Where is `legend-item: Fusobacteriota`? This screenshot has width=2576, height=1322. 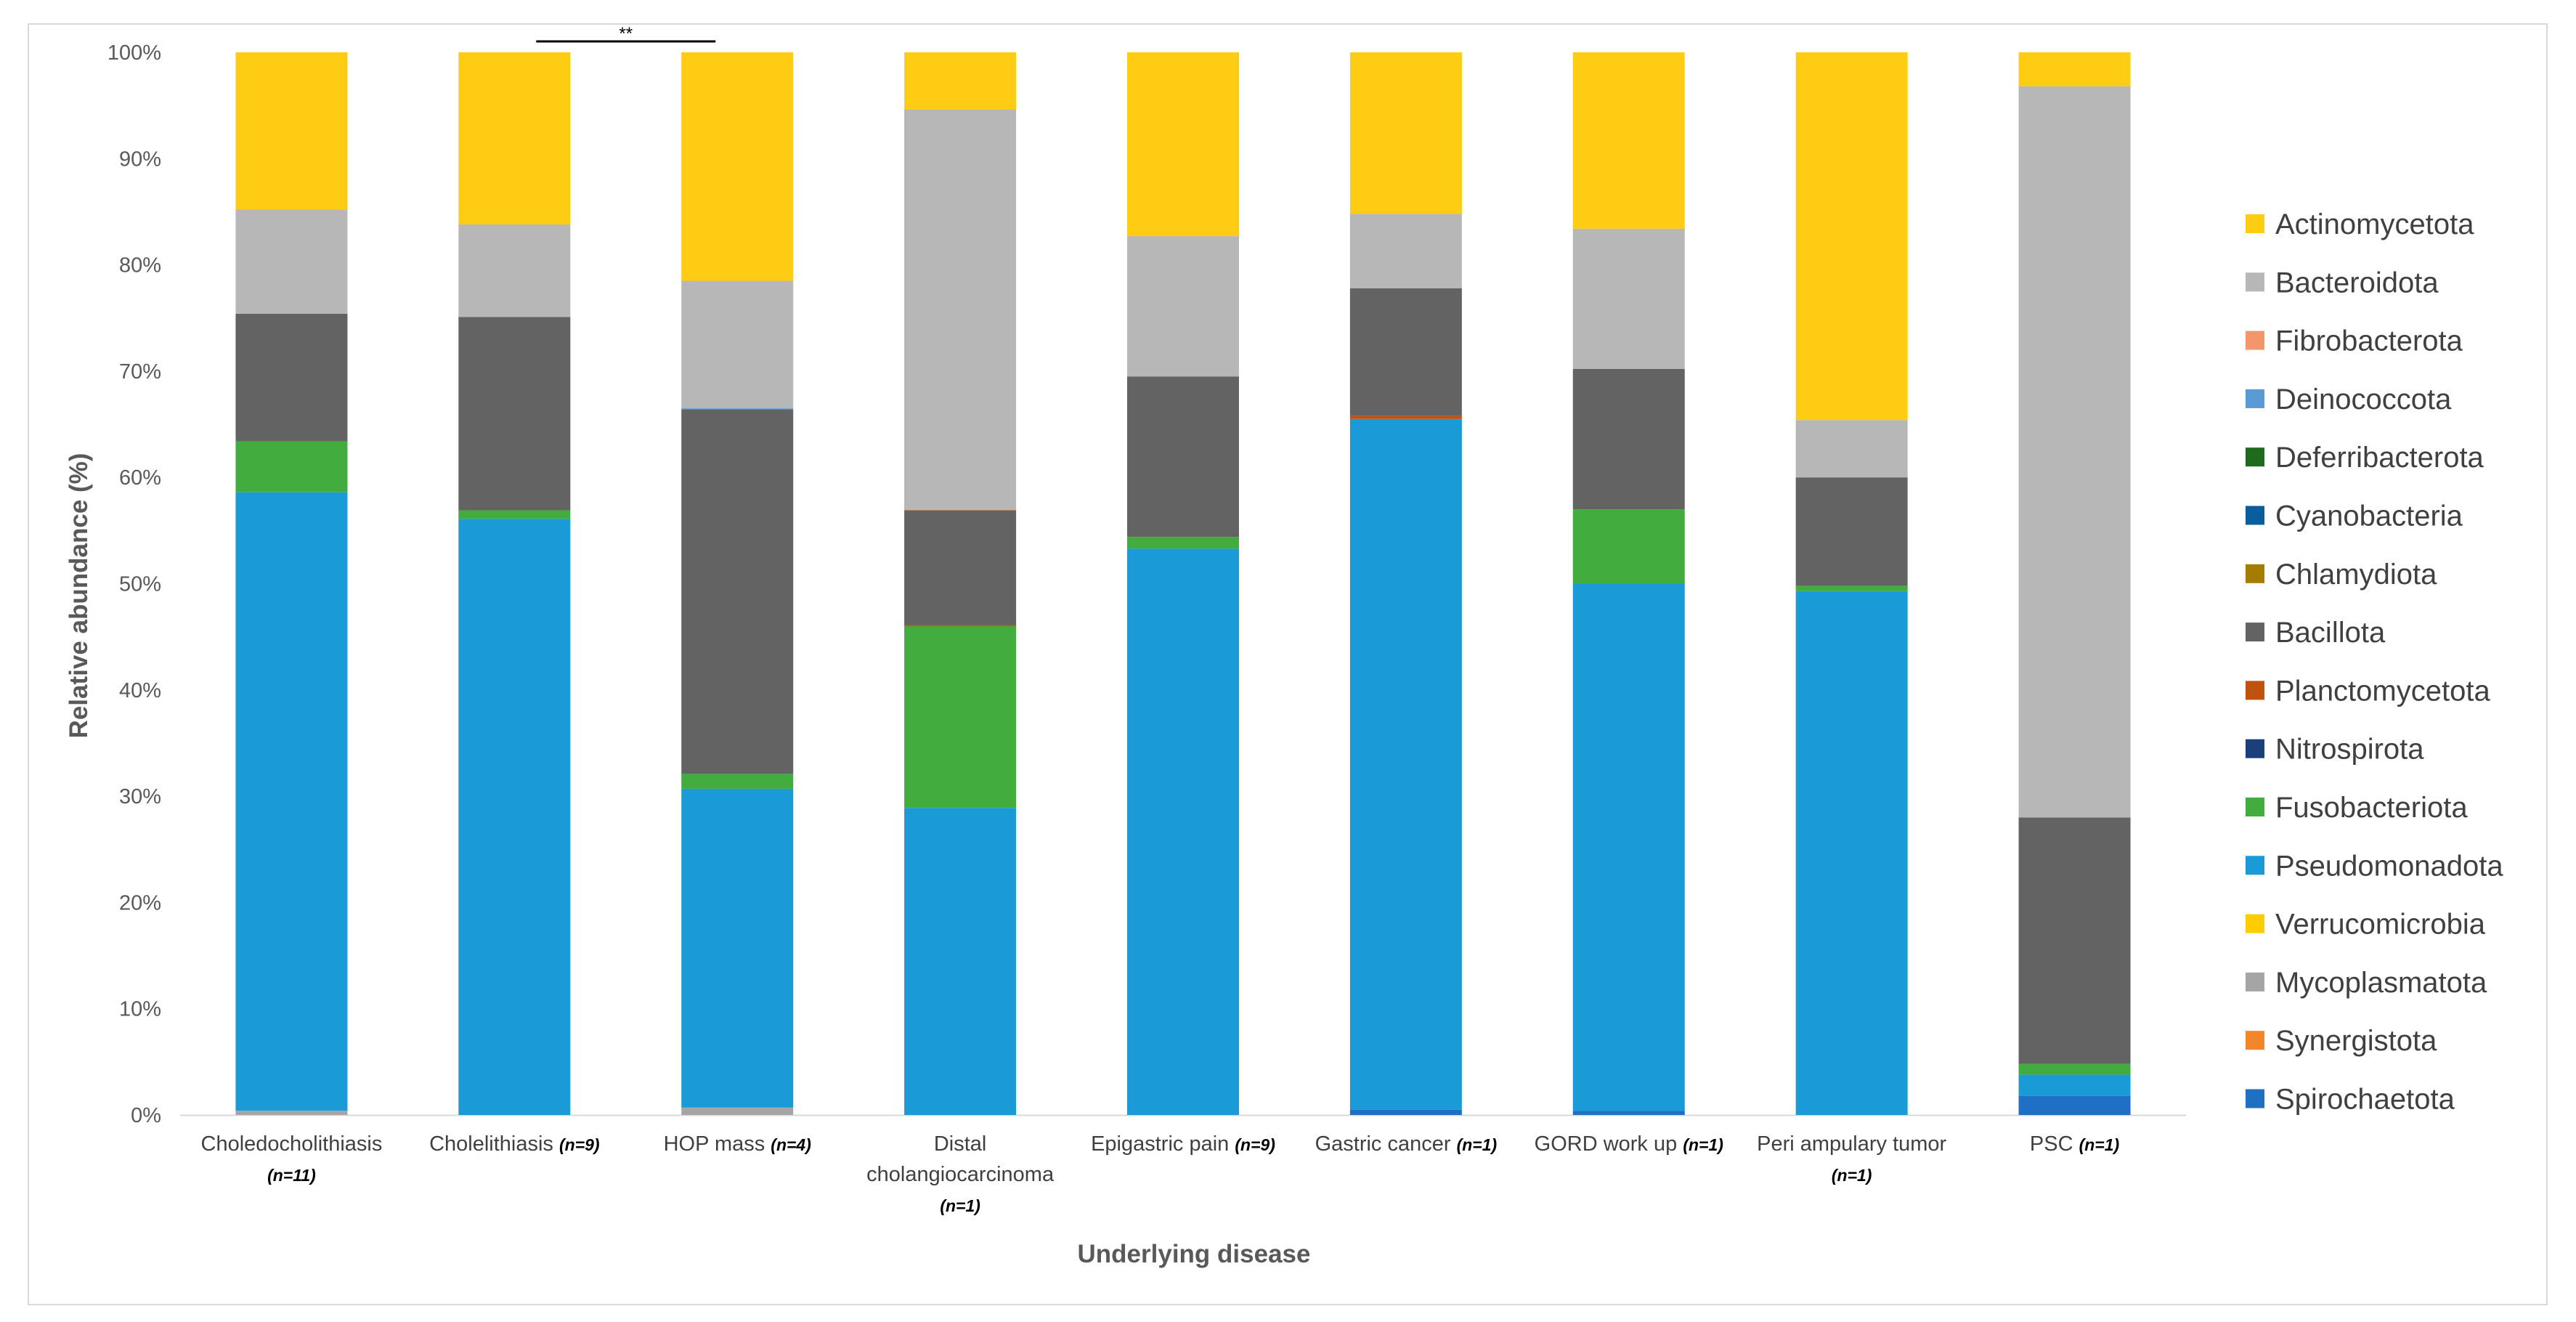 legend-item: Fusobacteriota is located at coordinates (2357, 808).